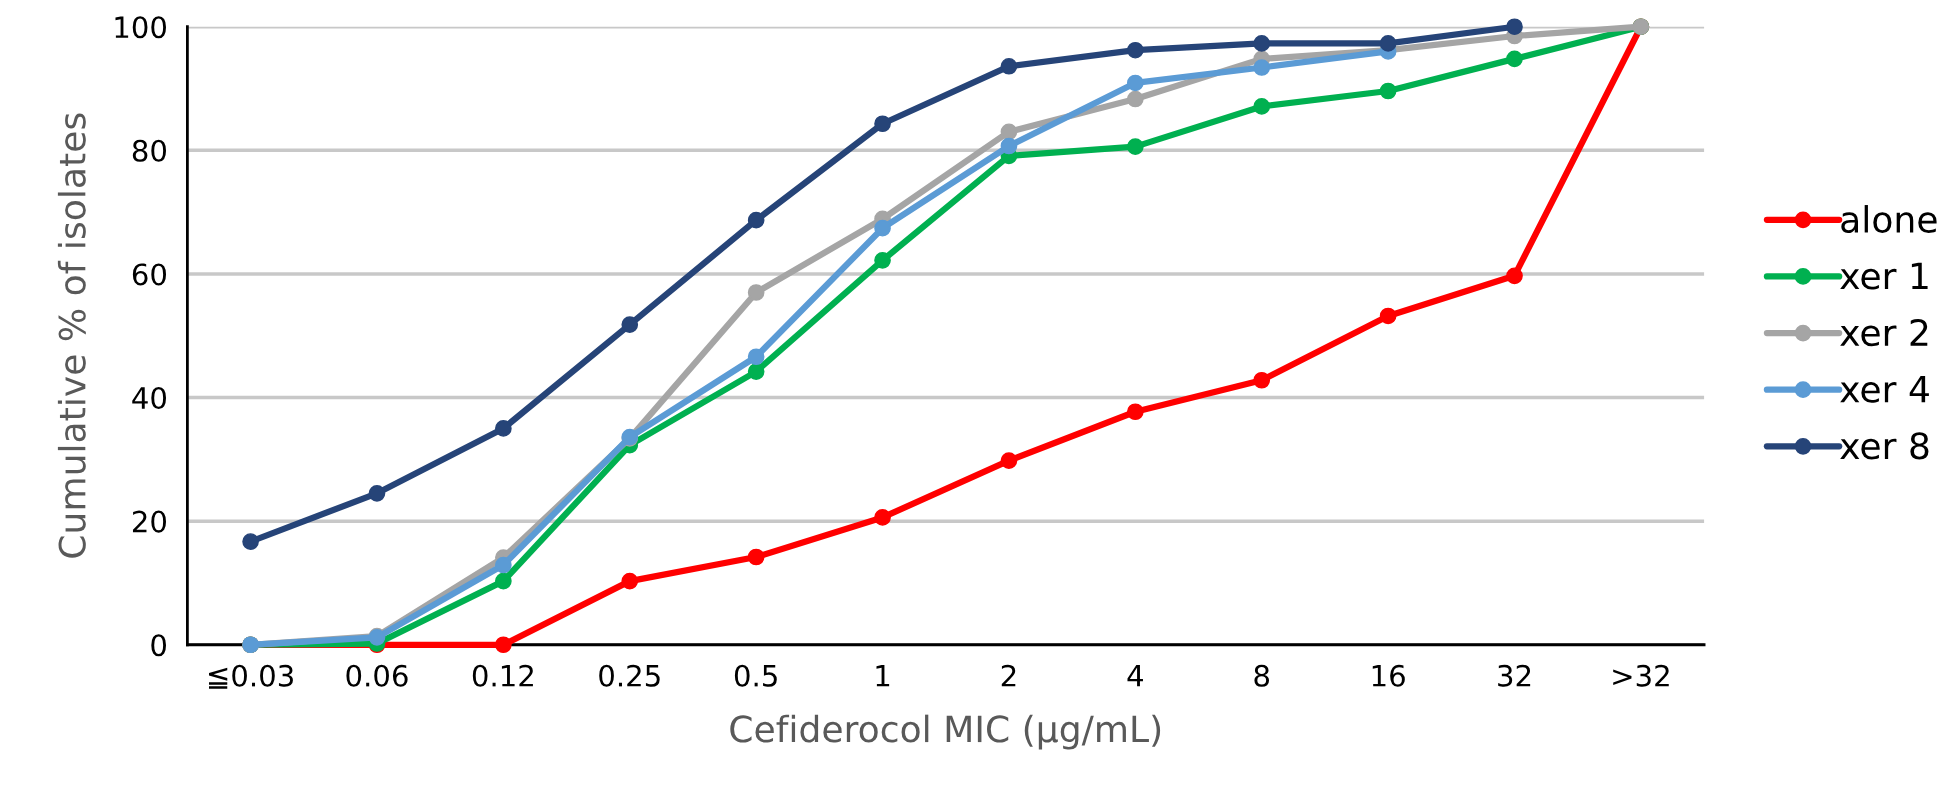 Image resolution: width=1952 pixels, height=810 pixels. I want to click on x-tick-label: 8, so click(1262, 675).